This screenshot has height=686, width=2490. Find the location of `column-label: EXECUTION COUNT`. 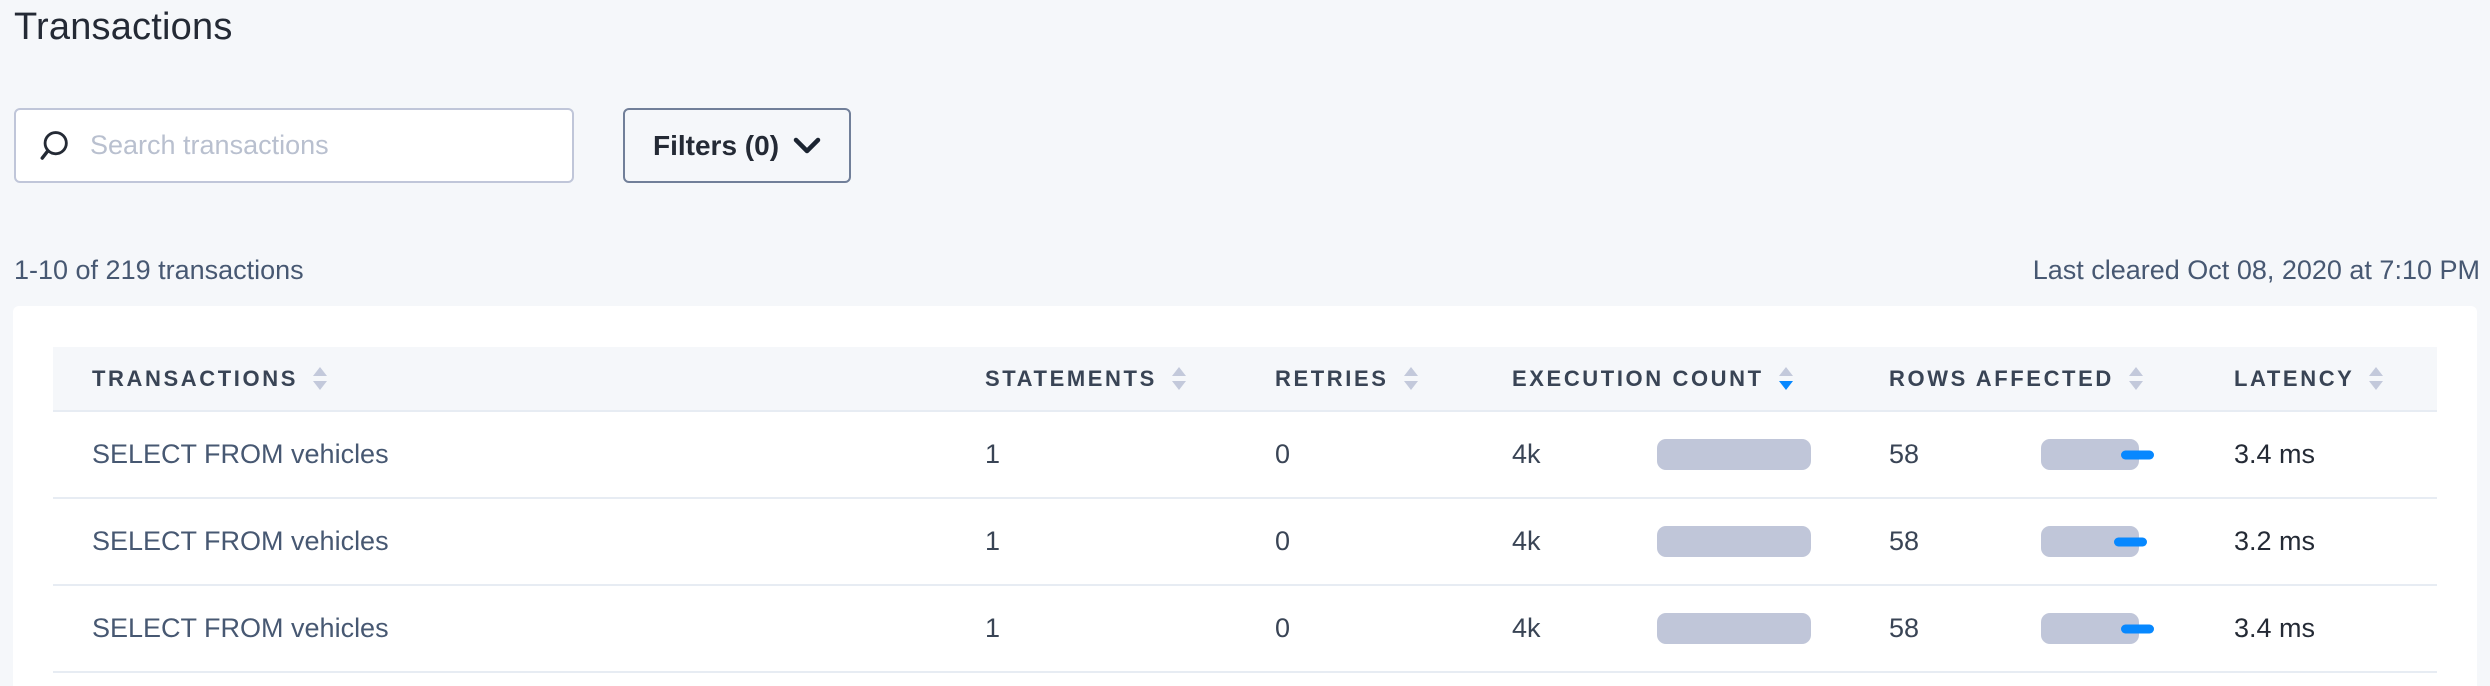

column-label: EXECUTION COUNT is located at coordinates (1638, 378).